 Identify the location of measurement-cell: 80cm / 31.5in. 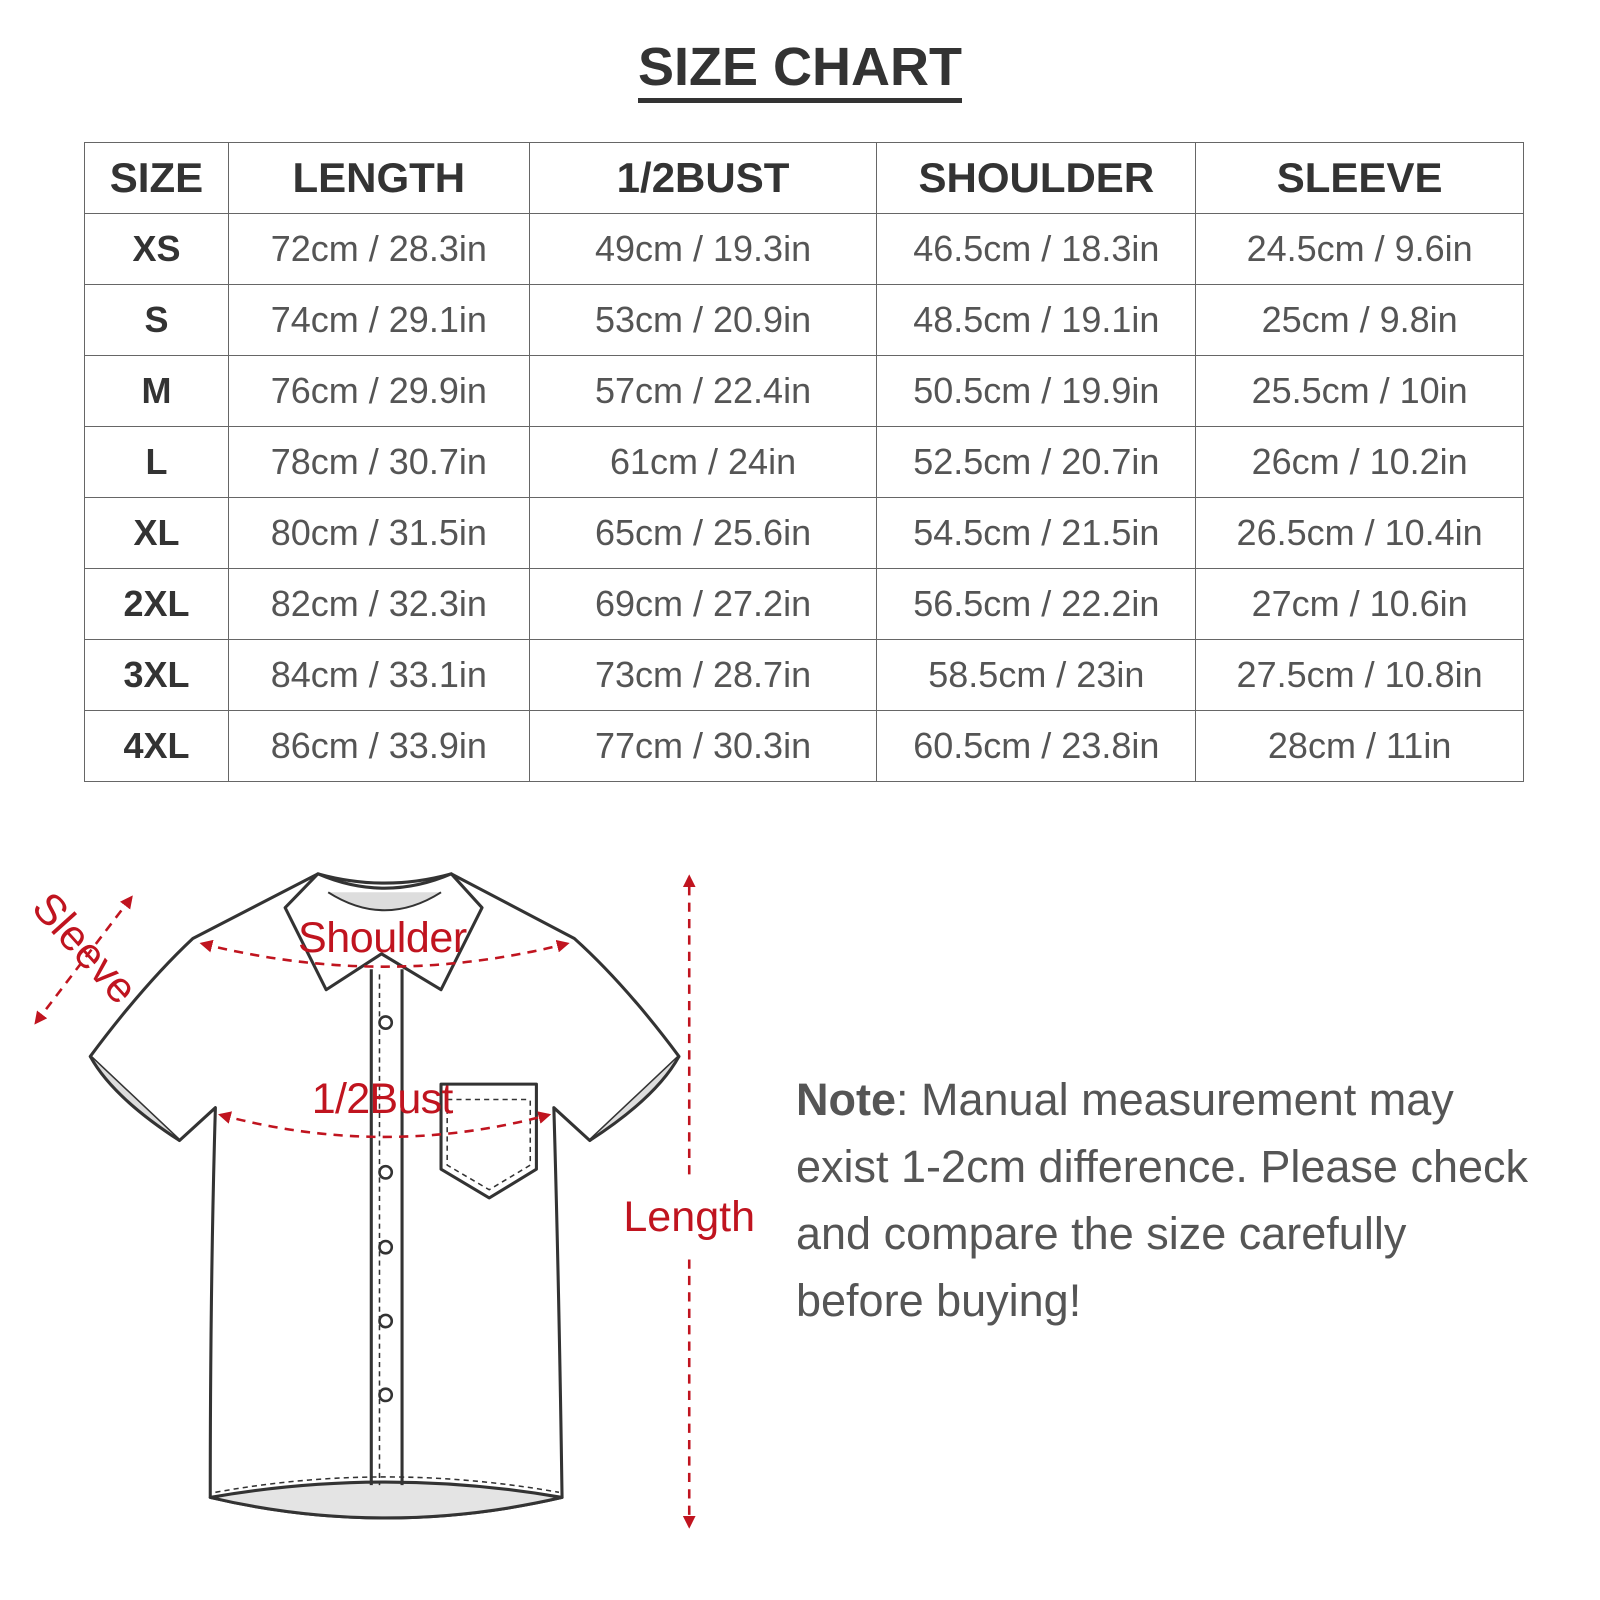
(378, 533).